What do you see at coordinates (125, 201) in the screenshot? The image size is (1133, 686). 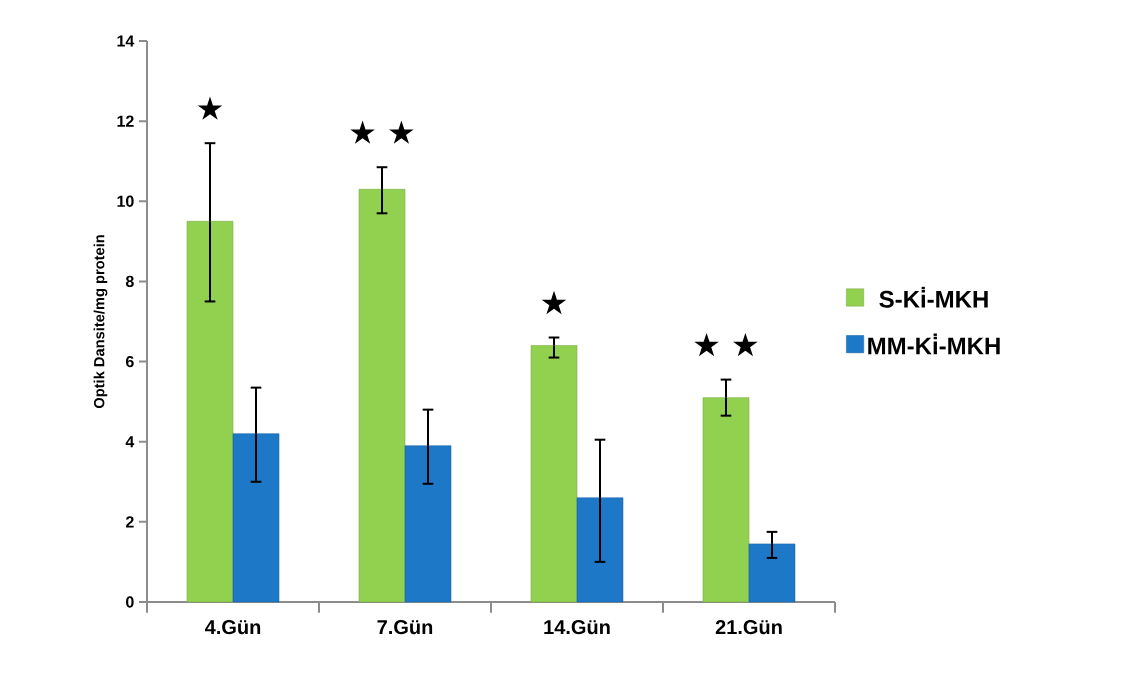 I see `y-tick-label: 10` at bounding box center [125, 201].